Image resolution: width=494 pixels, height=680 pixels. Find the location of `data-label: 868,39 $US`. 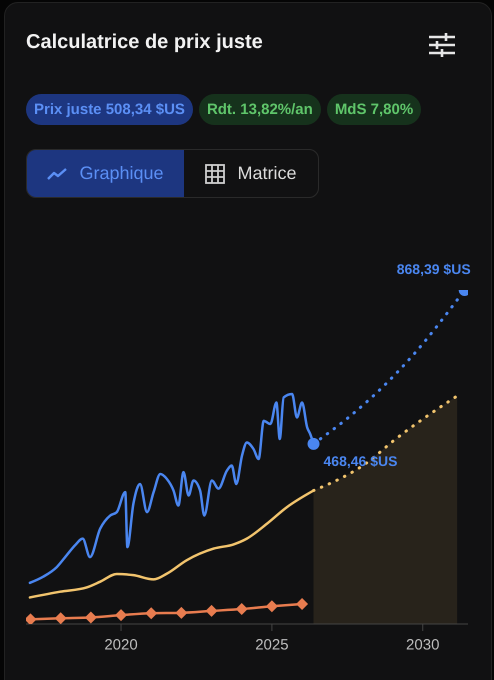

data-label: 868,39 $US is located at coordinates (433, 269).